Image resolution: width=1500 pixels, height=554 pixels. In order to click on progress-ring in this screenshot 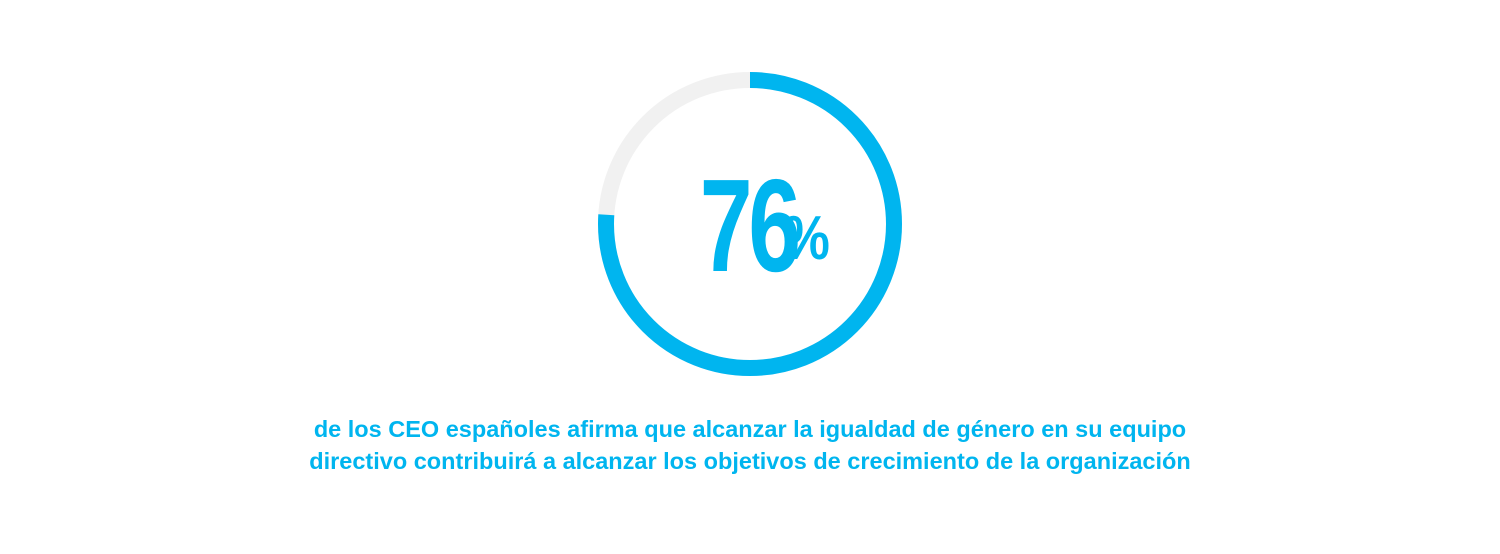, I will do `click(750, 224)`.